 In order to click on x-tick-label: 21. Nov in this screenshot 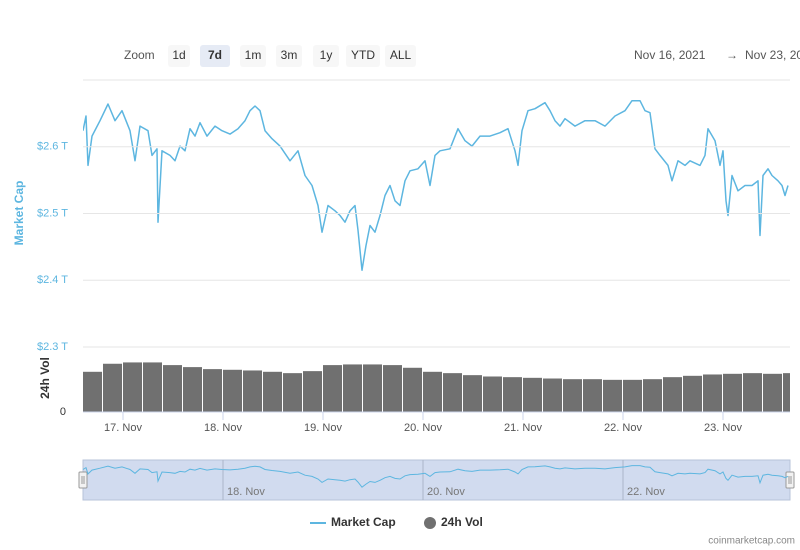, I will do `click(523, 428)`.